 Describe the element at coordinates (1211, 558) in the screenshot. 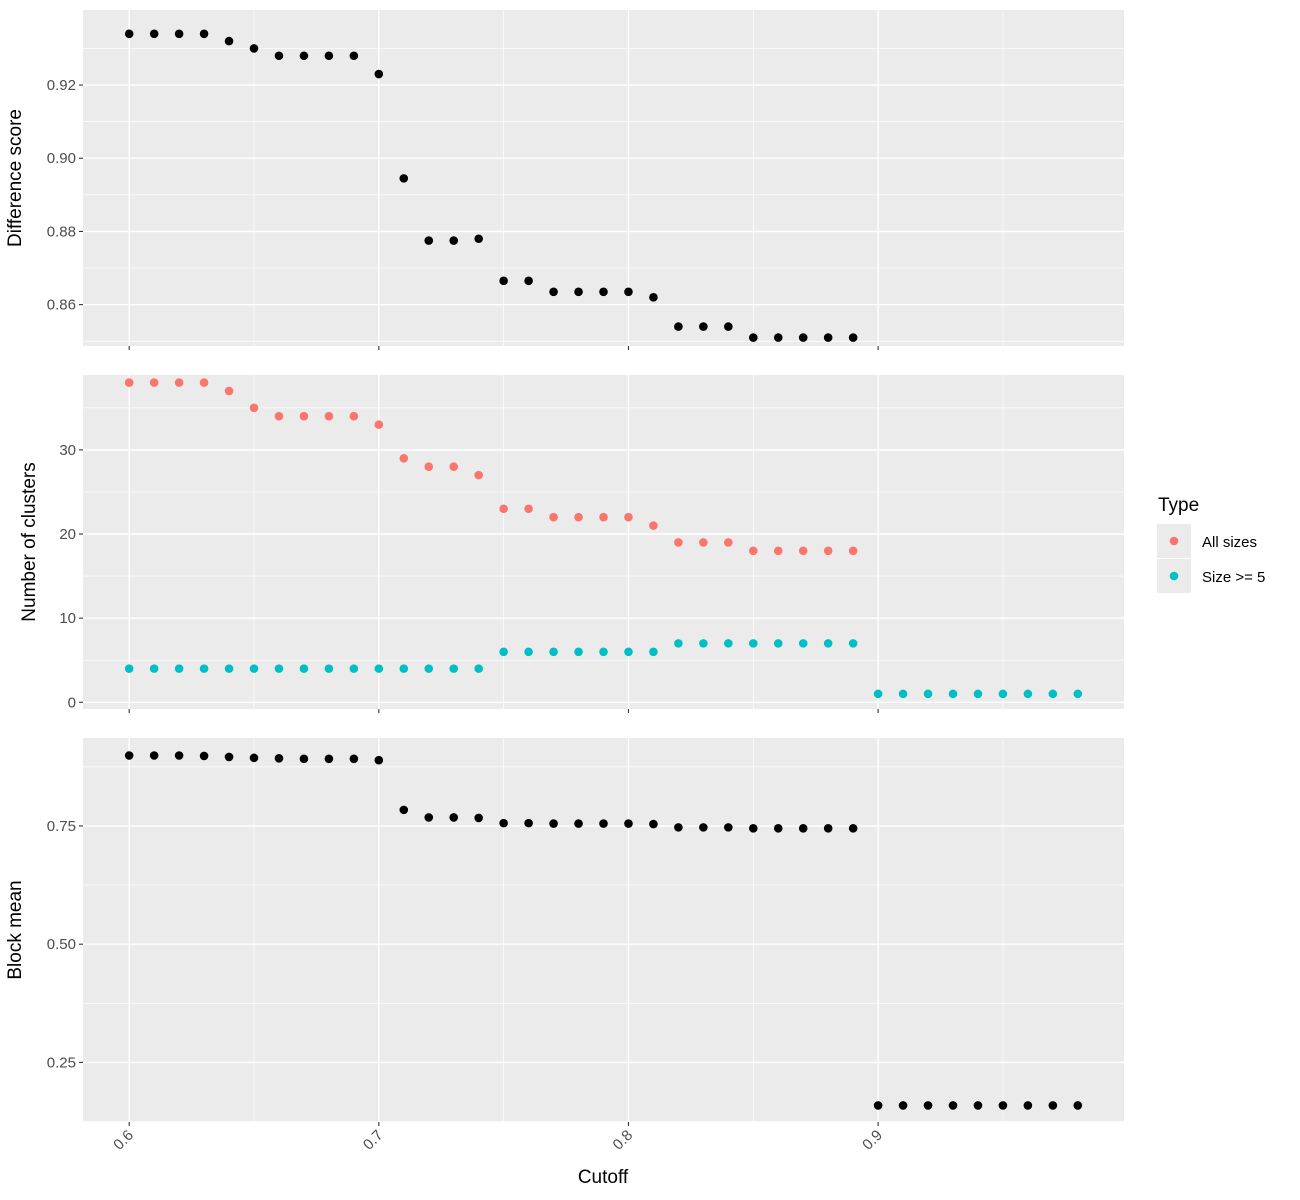

I see `legend-entries: All sizes Size >= 5` at that location.